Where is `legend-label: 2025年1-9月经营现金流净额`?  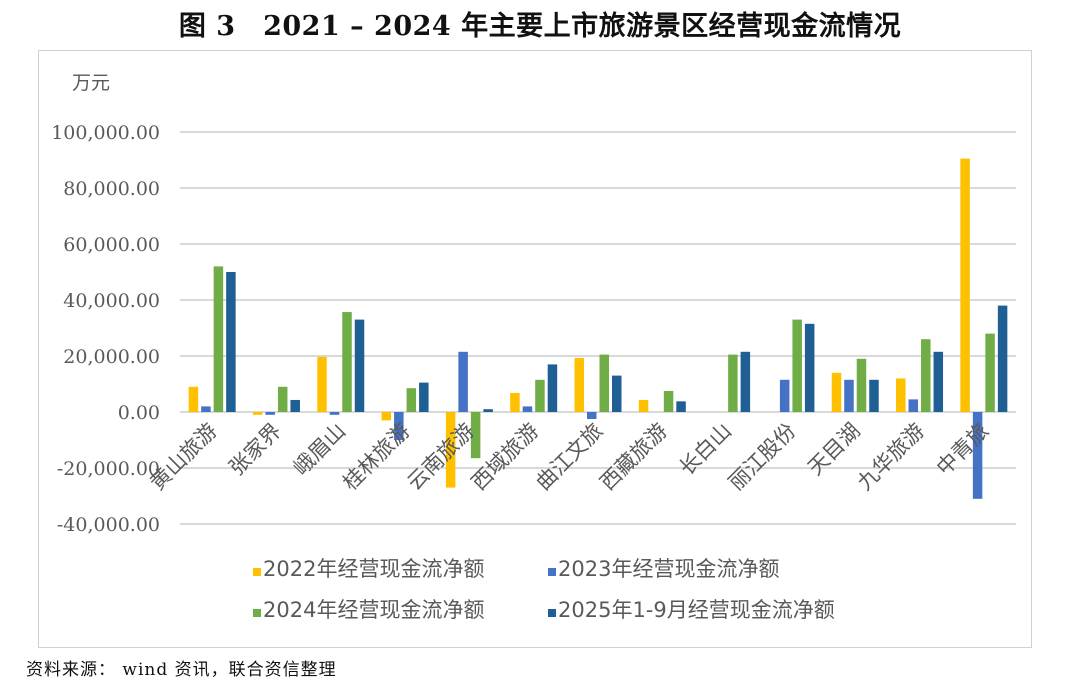 legend-label: 2025年1-9月经营现金流净额 is located at coordinates (696, 610).